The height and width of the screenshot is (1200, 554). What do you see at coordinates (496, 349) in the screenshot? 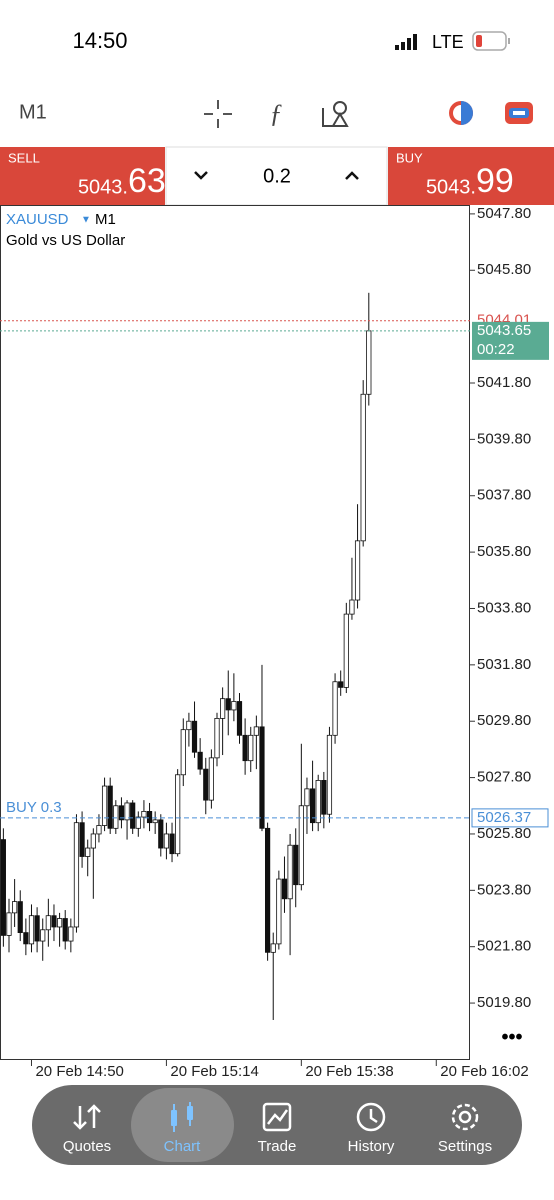
I see `bid-timer: 00:22` at bounding box center [496, 349].